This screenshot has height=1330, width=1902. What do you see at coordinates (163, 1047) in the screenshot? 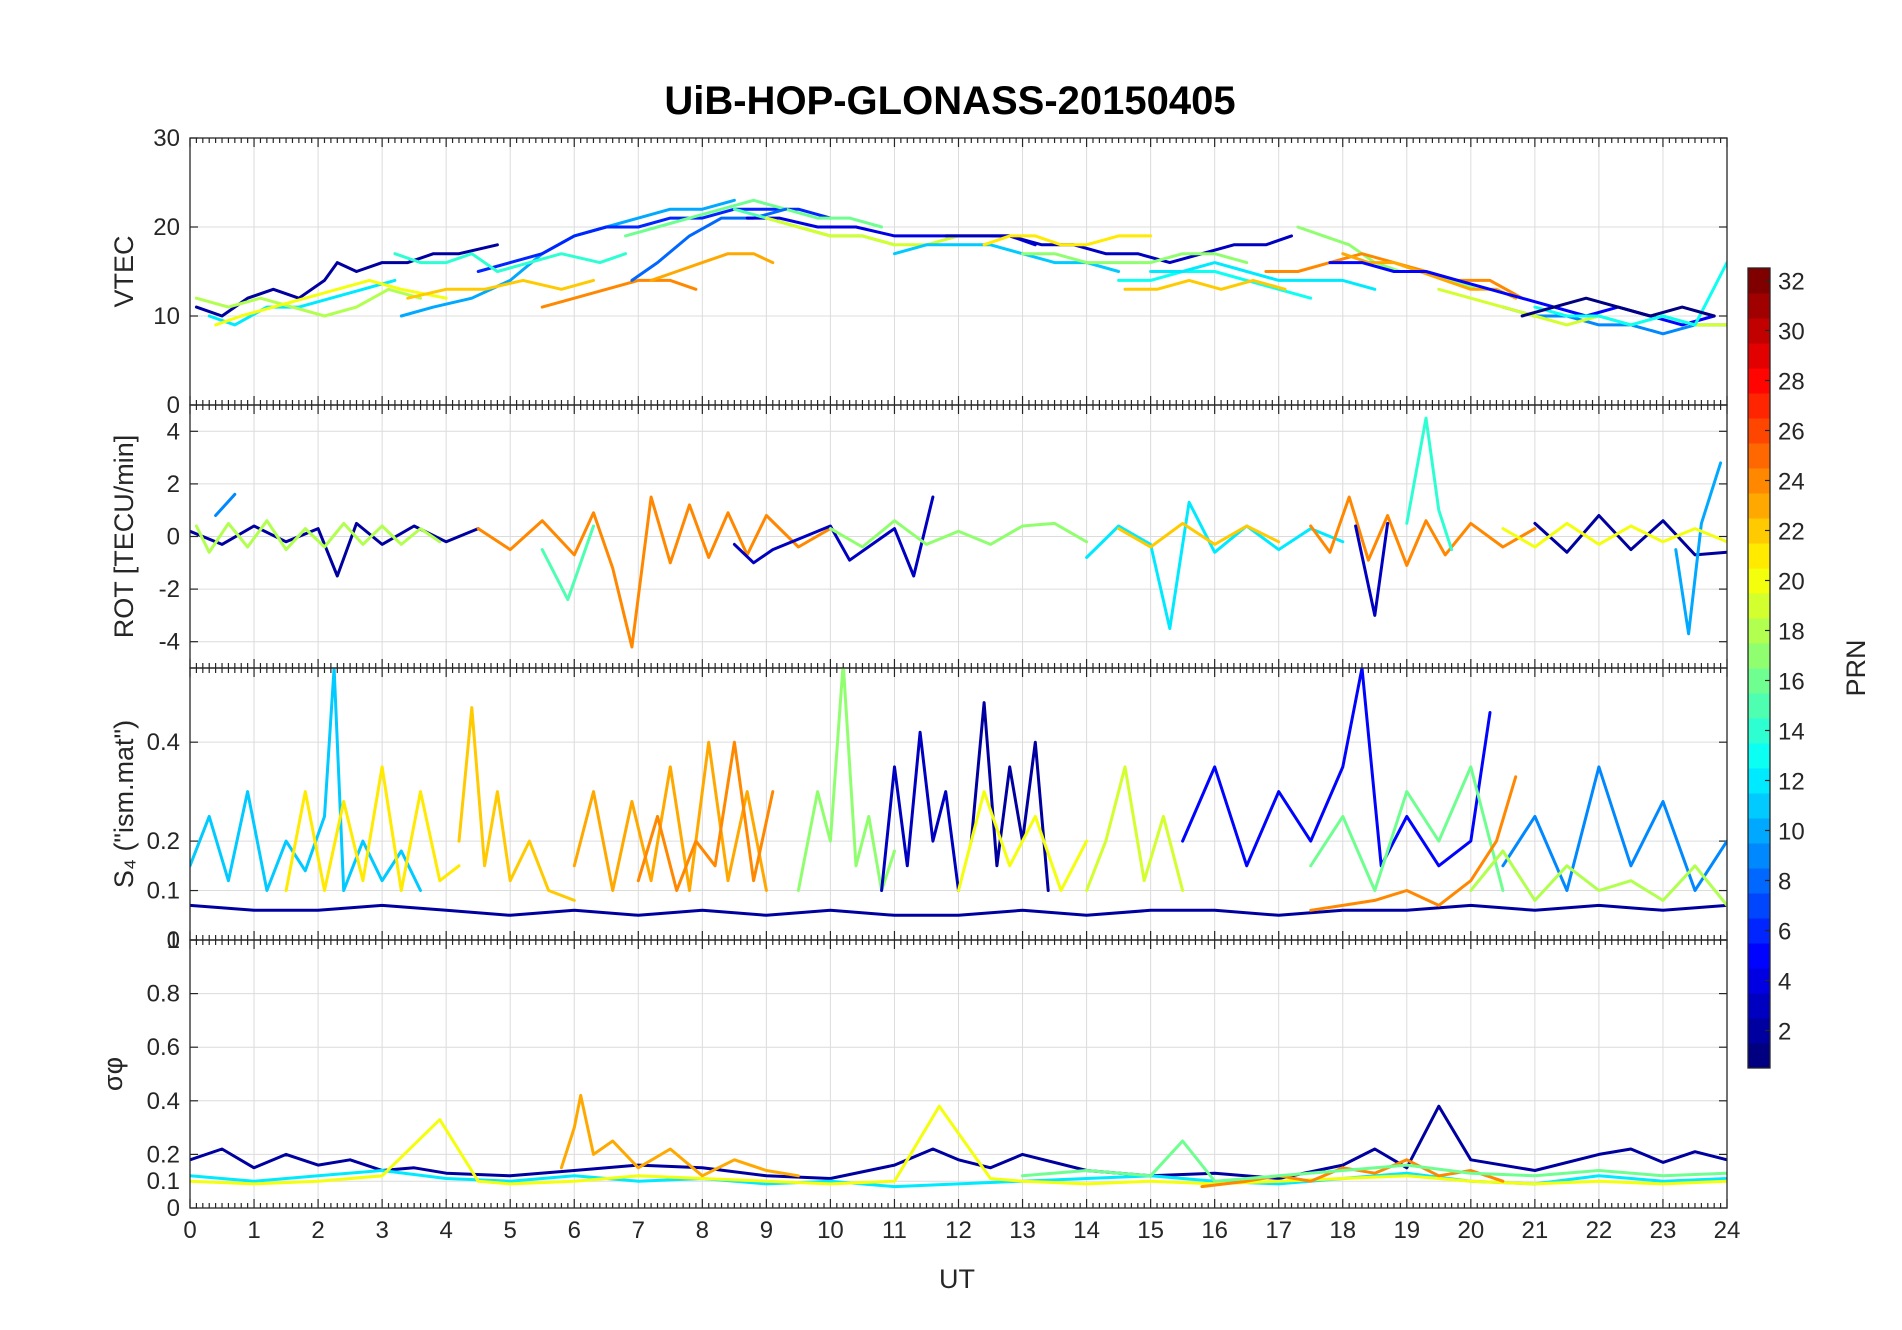
I see `y-tick-label: 0.6` at bounding box center [163, 1047].